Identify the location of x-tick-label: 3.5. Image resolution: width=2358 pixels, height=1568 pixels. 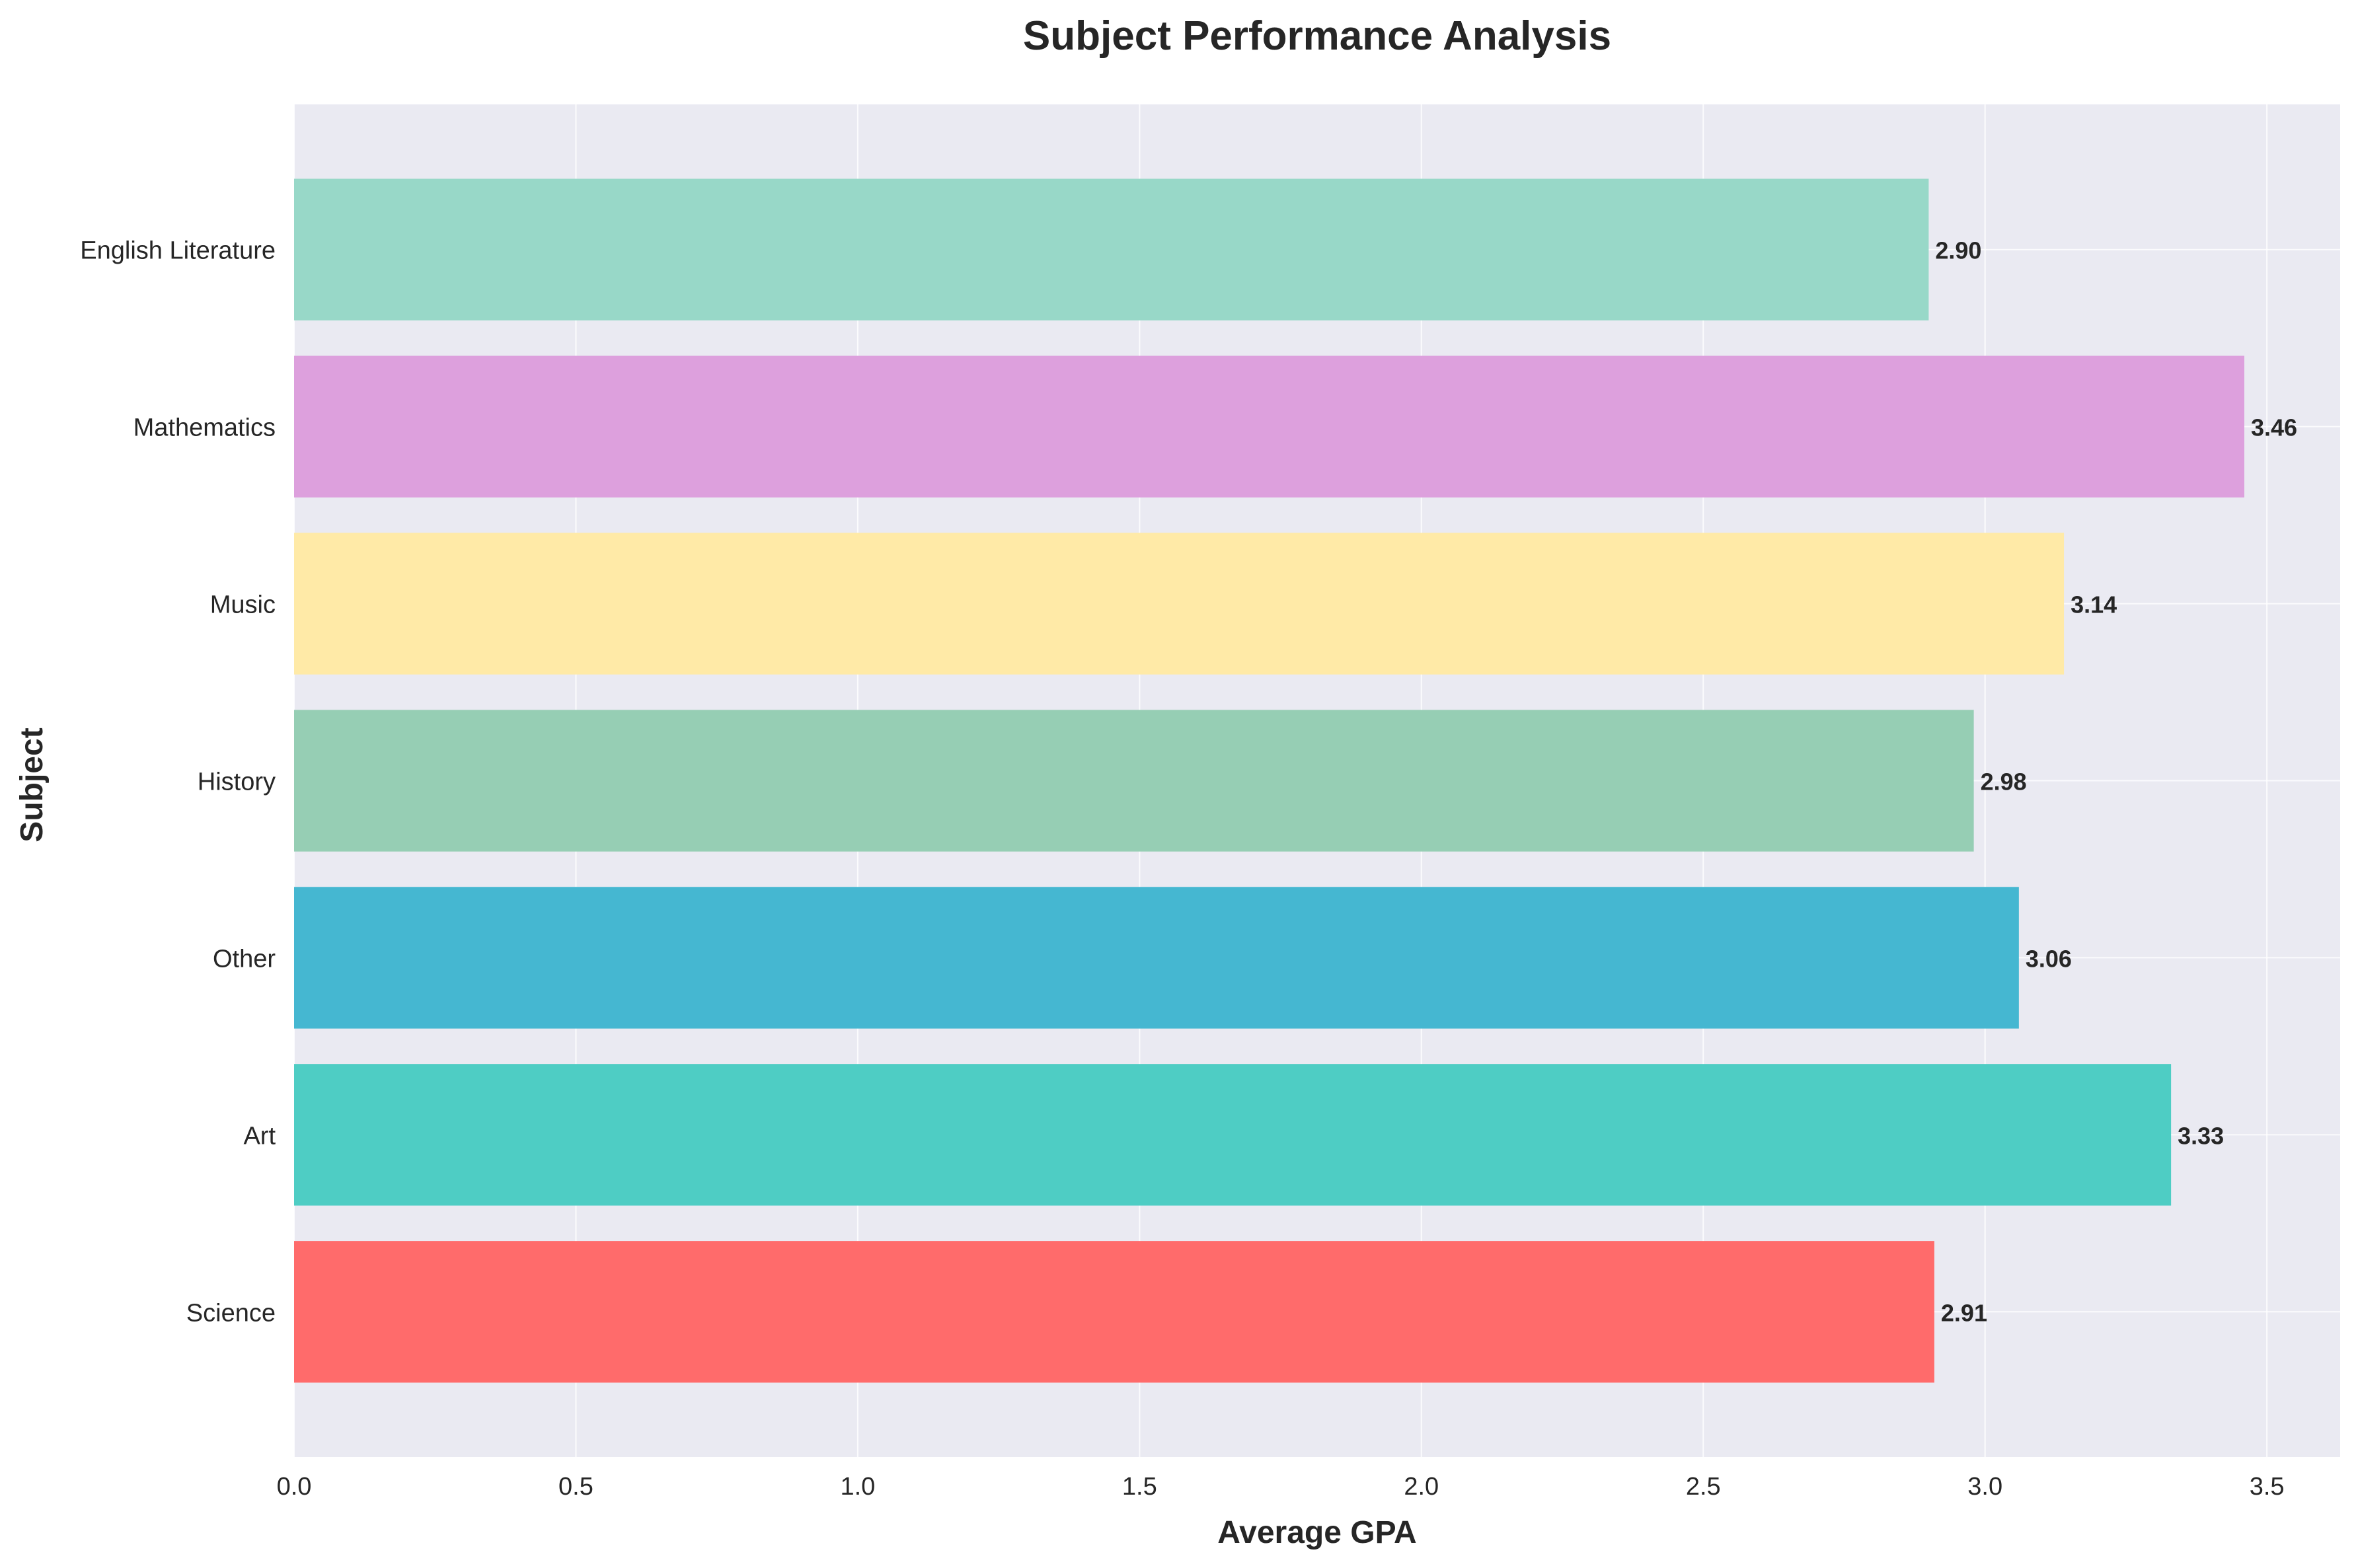
(2267, 1487).